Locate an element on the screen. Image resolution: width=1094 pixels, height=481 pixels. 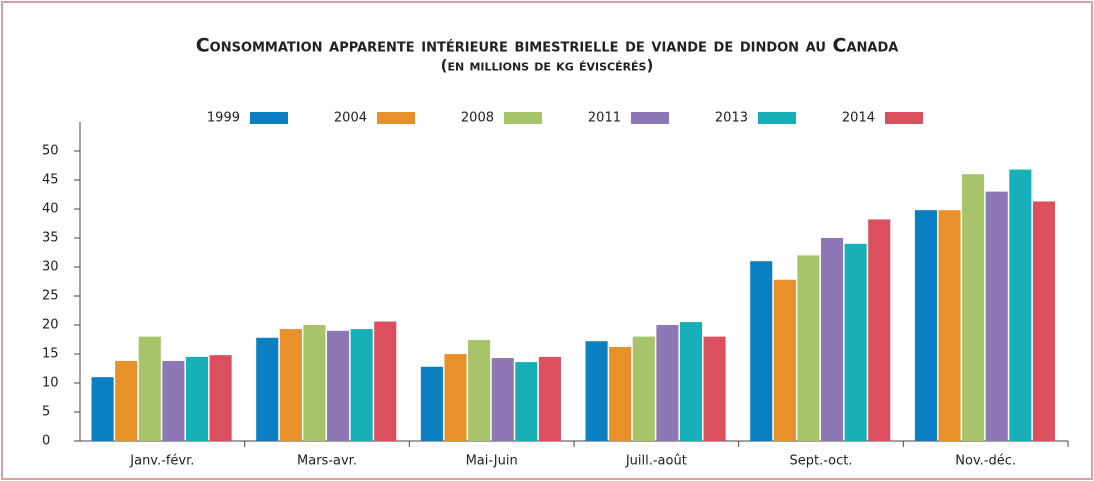
x-tick-label: Mars-avr. is located at coordinates (327, 461).